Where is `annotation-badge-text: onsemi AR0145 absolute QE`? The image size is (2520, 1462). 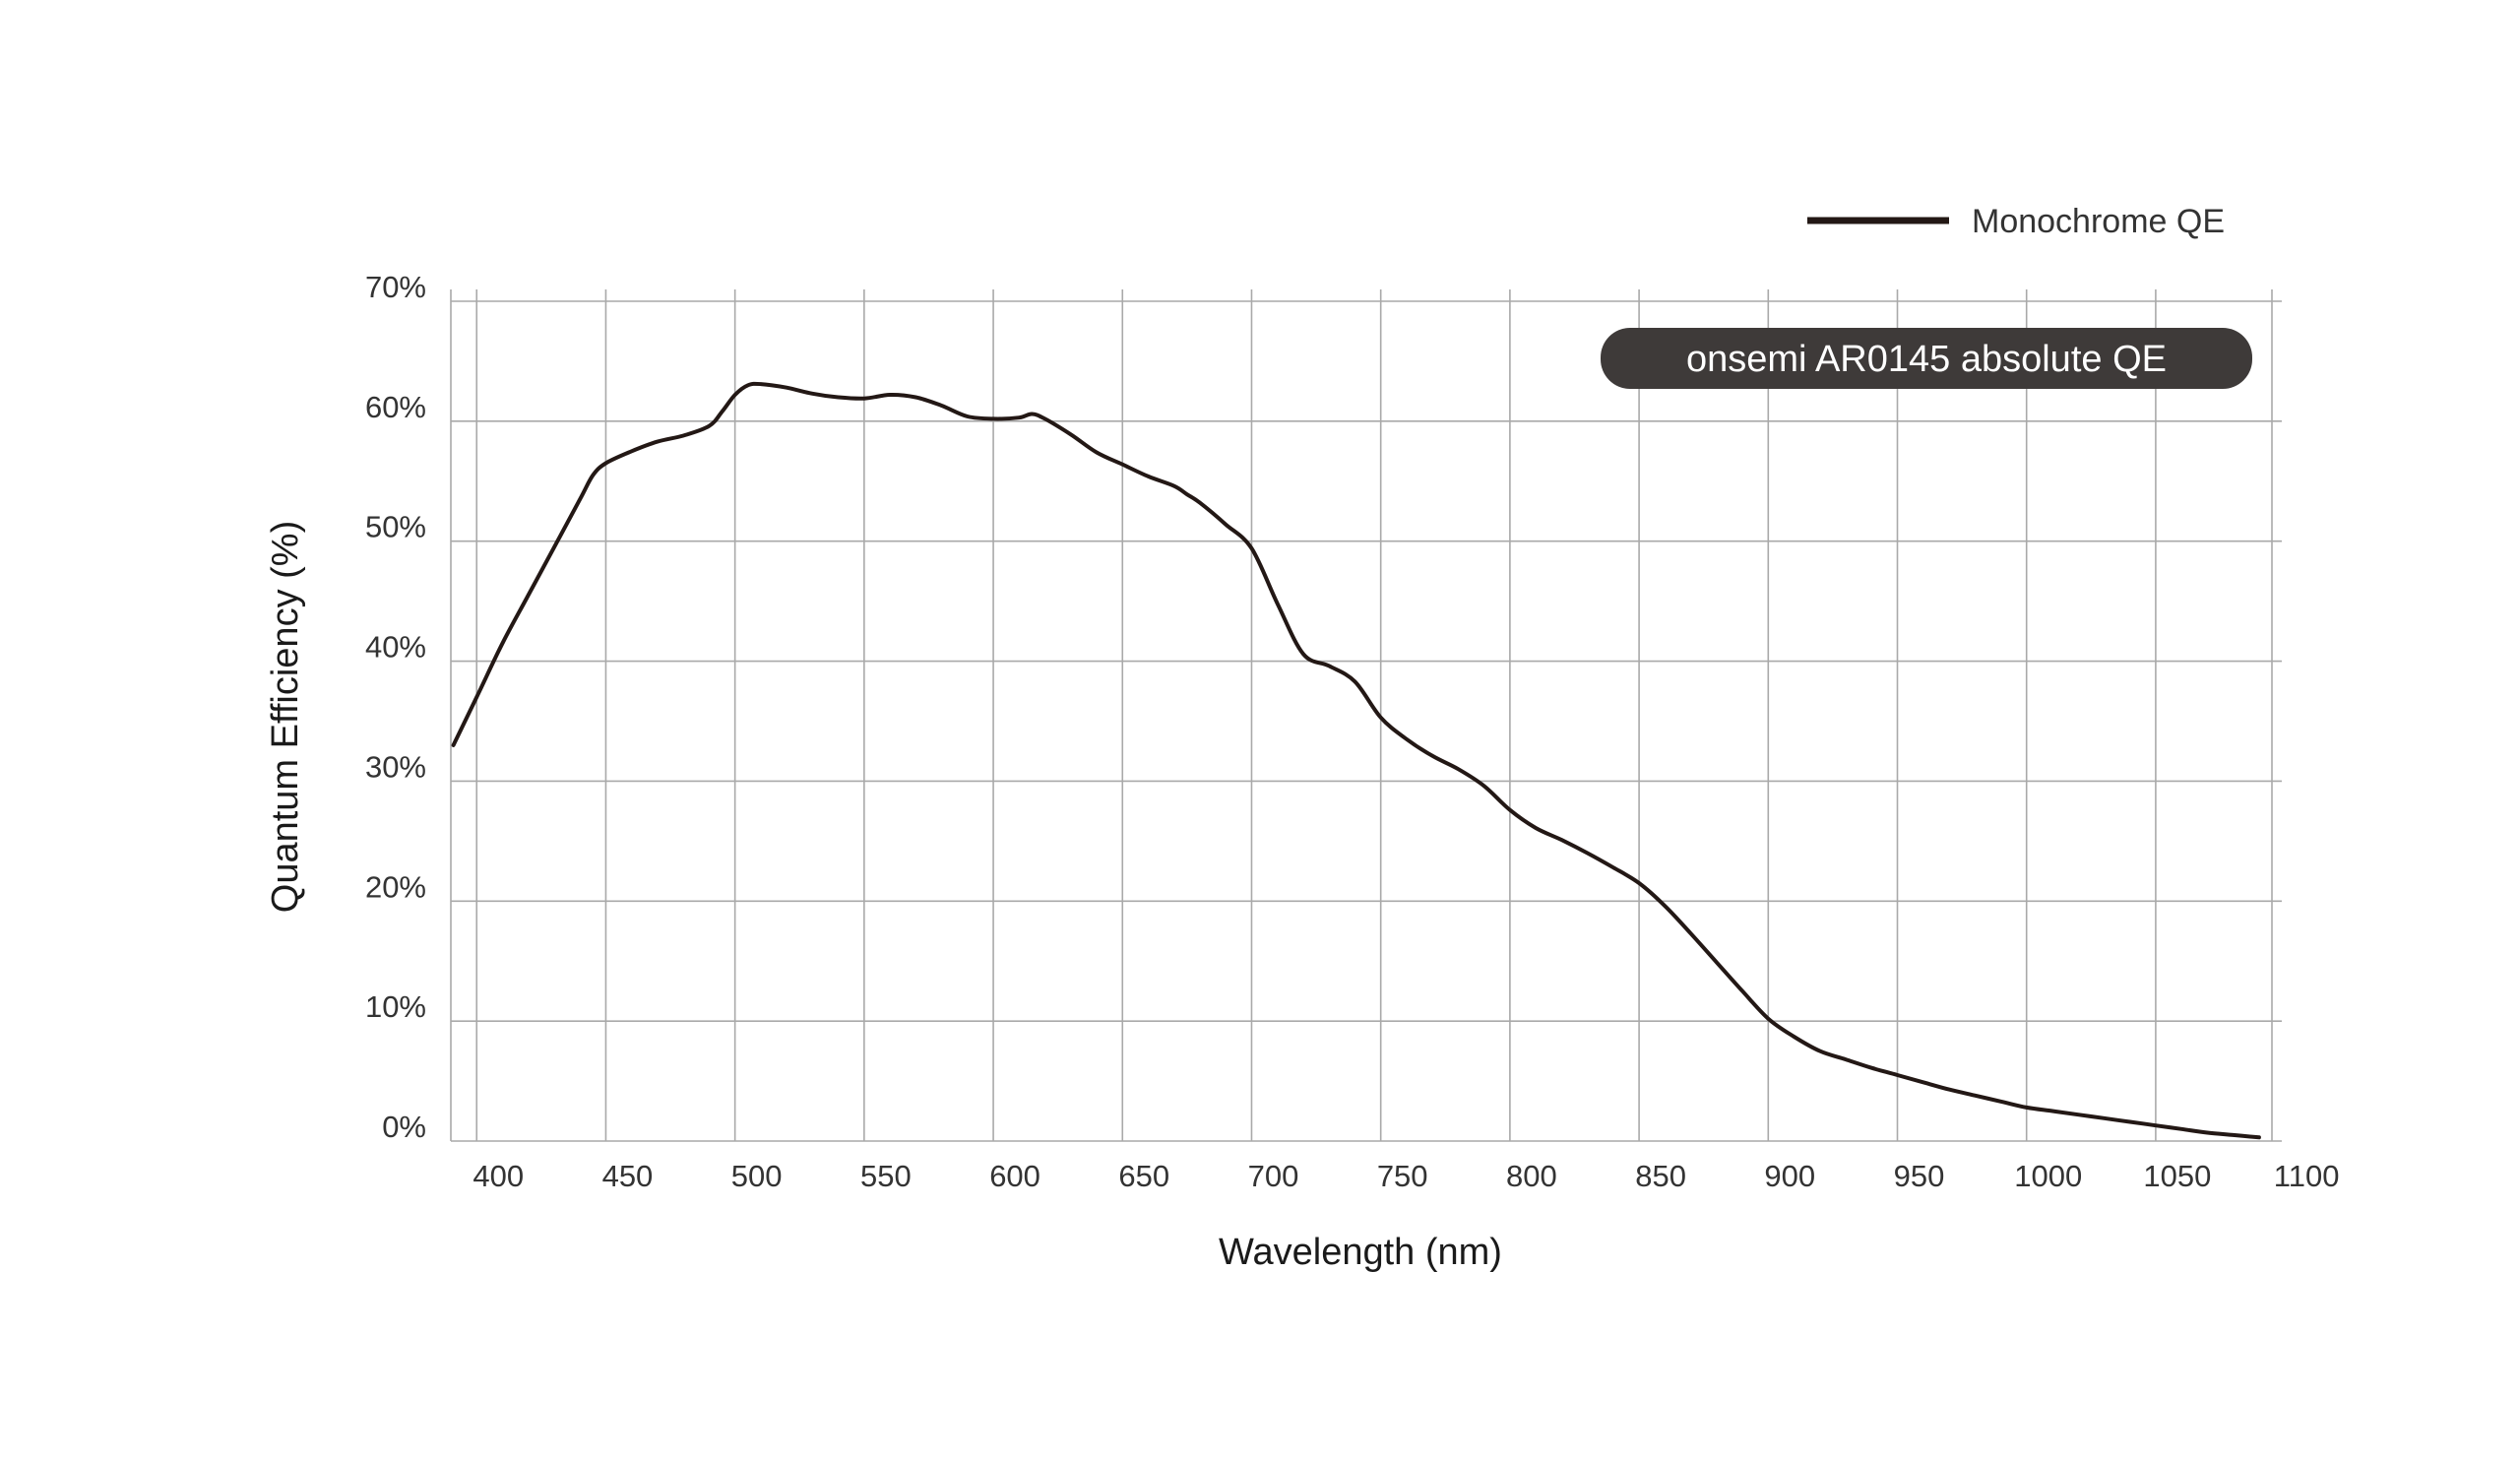 annotation-badge-text: onsemi AR0145 absolute QE is located at coordinates (1926, 359).